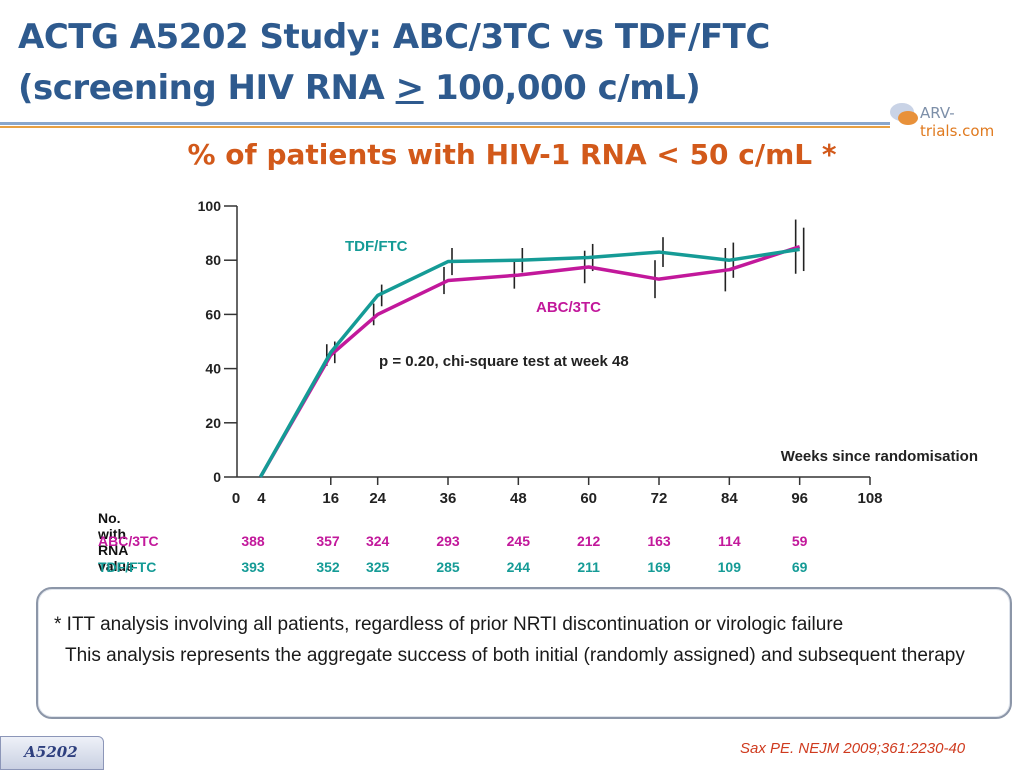 Image resolution: width=1024 pixels, height=770 pixels. What do you see at coordinates (588, 498) in the screenshot?
I see `x-tick-label-60: 60` at bounding box center [588, 498].